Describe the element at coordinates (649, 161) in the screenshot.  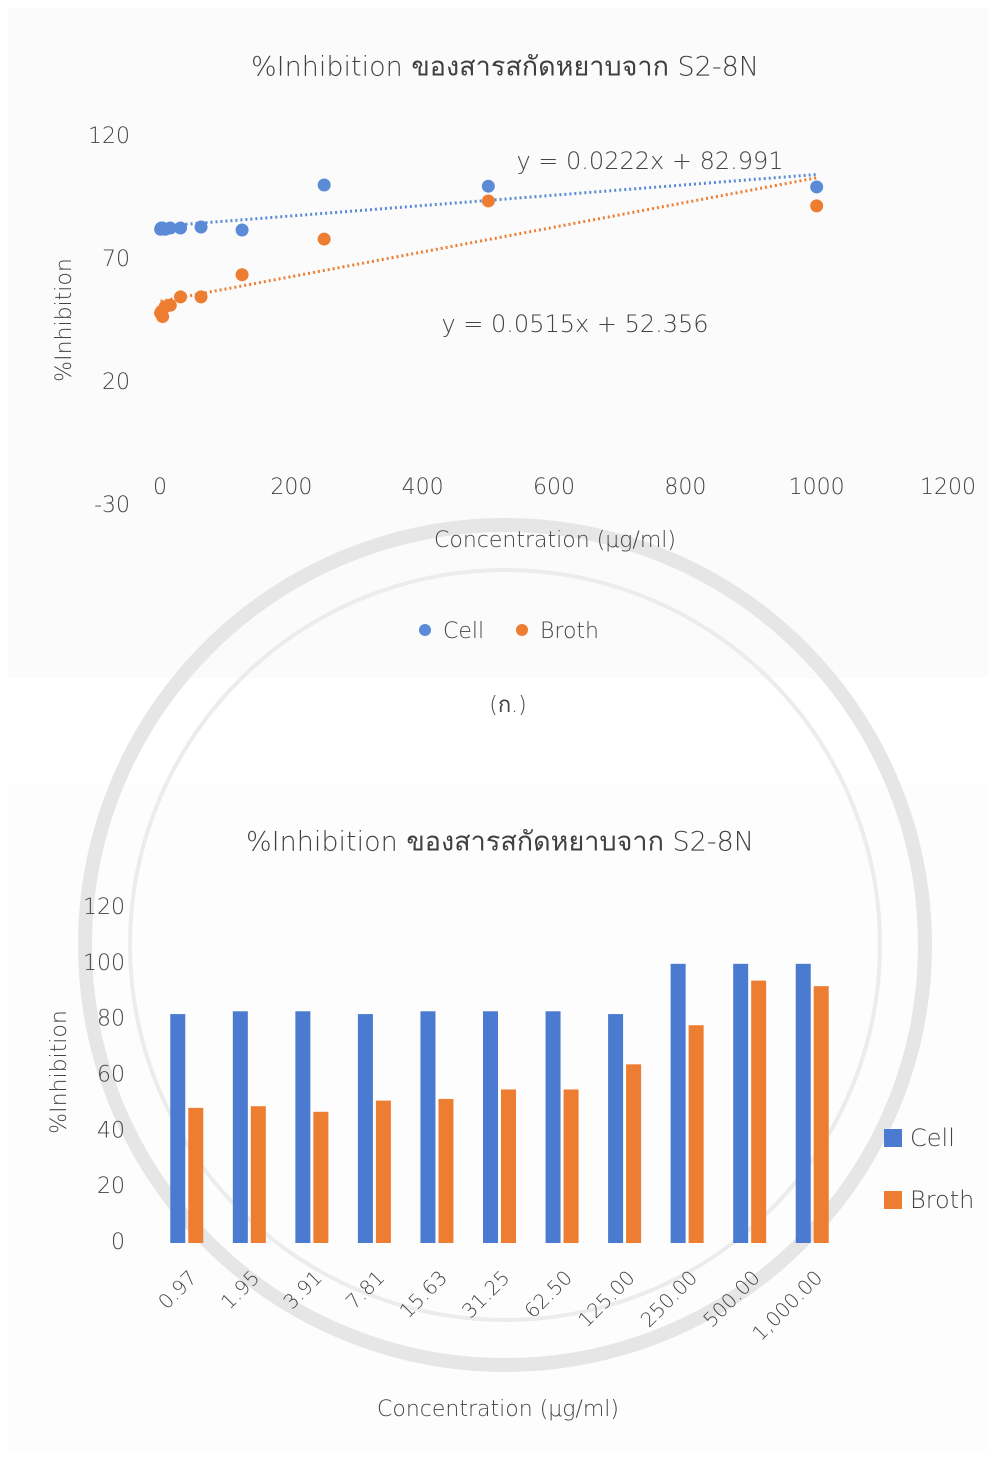
I see `trendline-equation: y = 0.0222x + 82.991` at that location.